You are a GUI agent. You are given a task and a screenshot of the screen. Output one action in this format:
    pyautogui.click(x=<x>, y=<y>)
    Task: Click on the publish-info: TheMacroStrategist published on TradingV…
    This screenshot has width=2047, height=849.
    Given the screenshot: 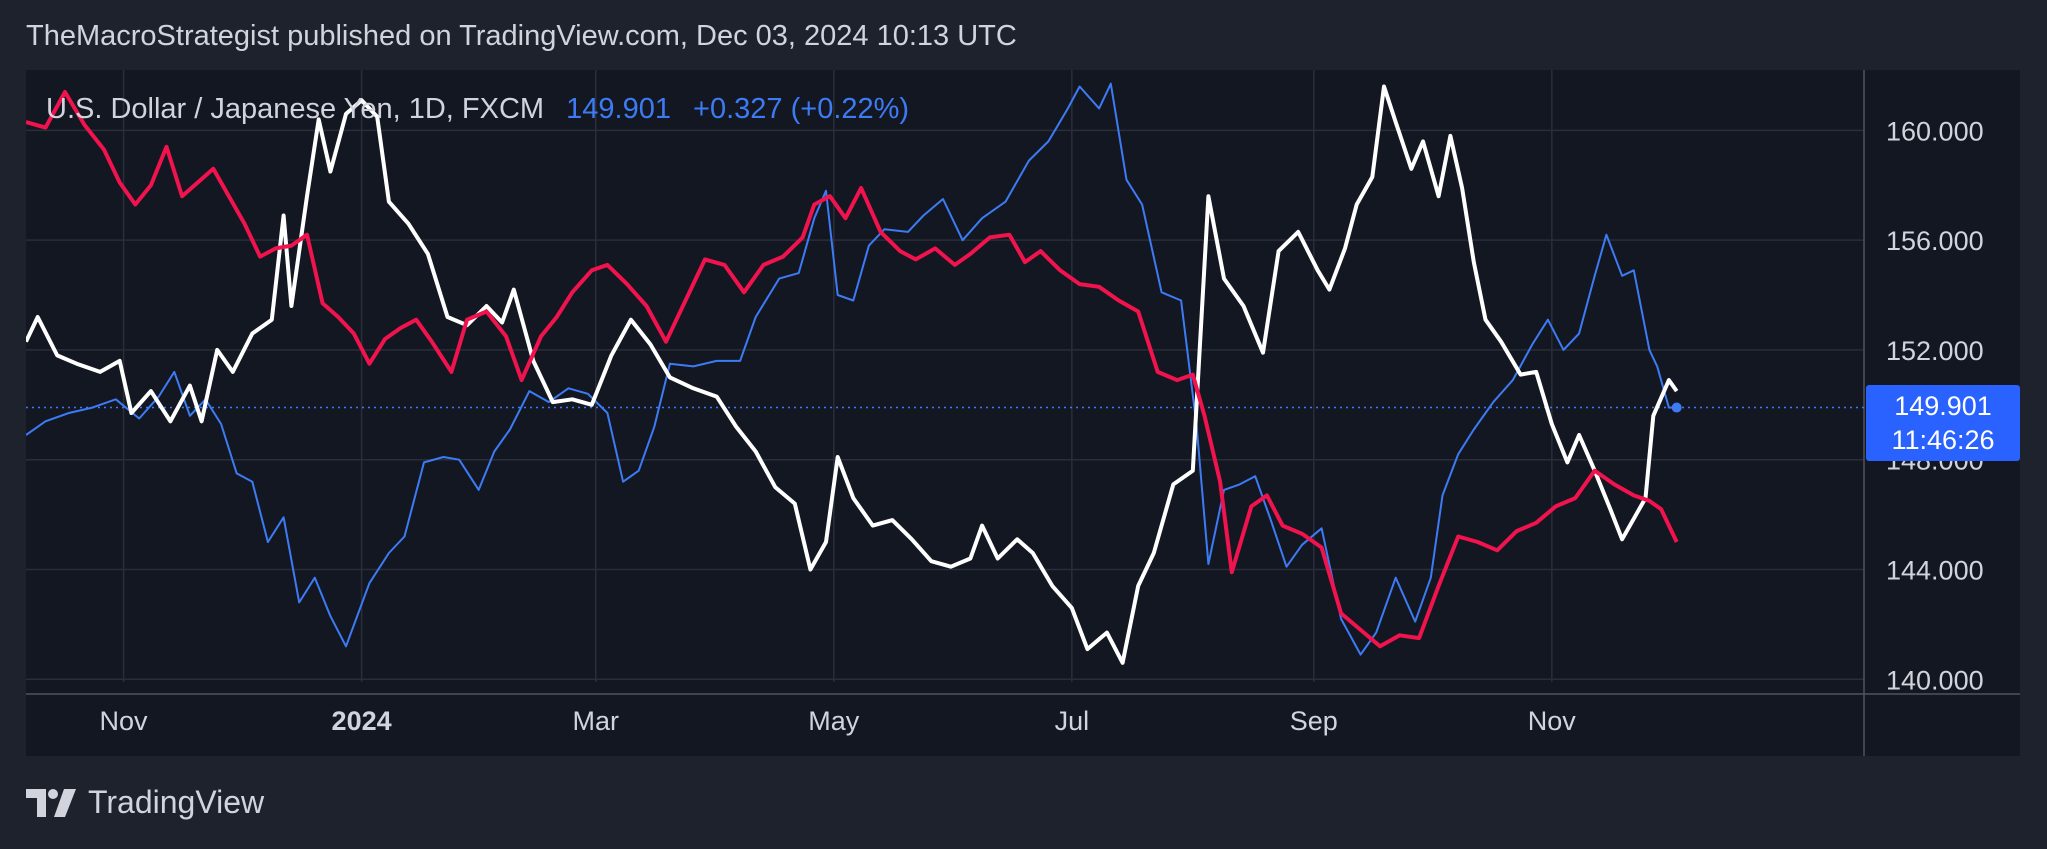 What is the action you would take?
    pyautogui.click(x=521, y=36)
    